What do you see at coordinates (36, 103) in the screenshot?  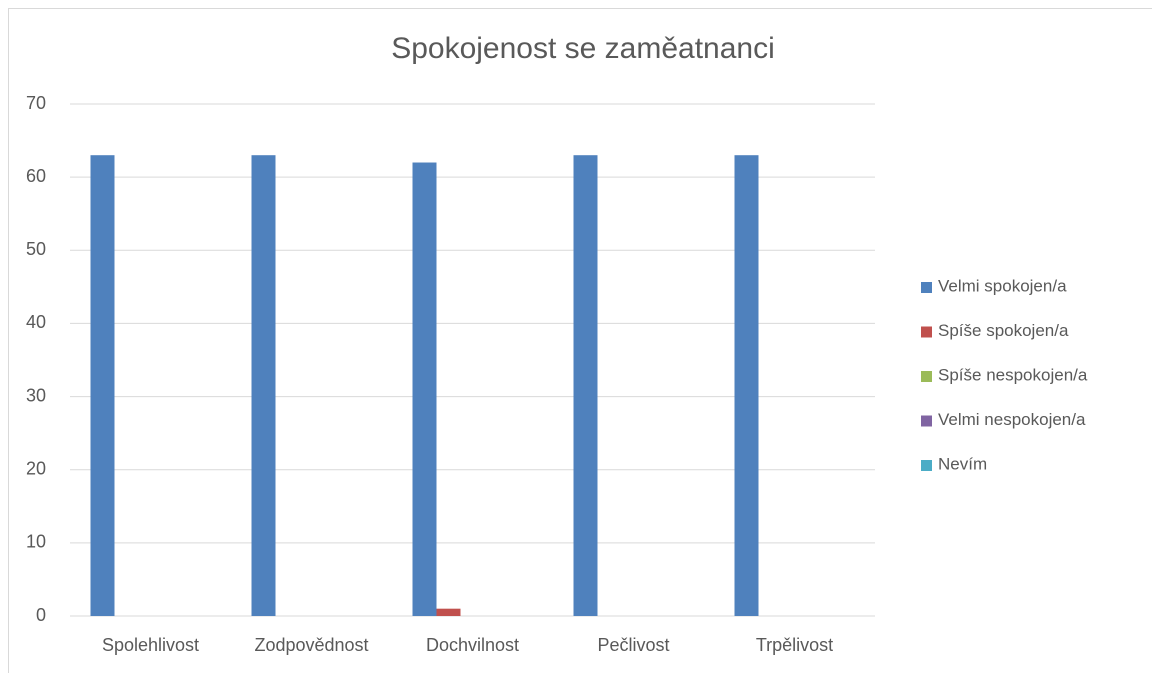 I see `y-tick-label: 70` at bounding box center [36, 103].